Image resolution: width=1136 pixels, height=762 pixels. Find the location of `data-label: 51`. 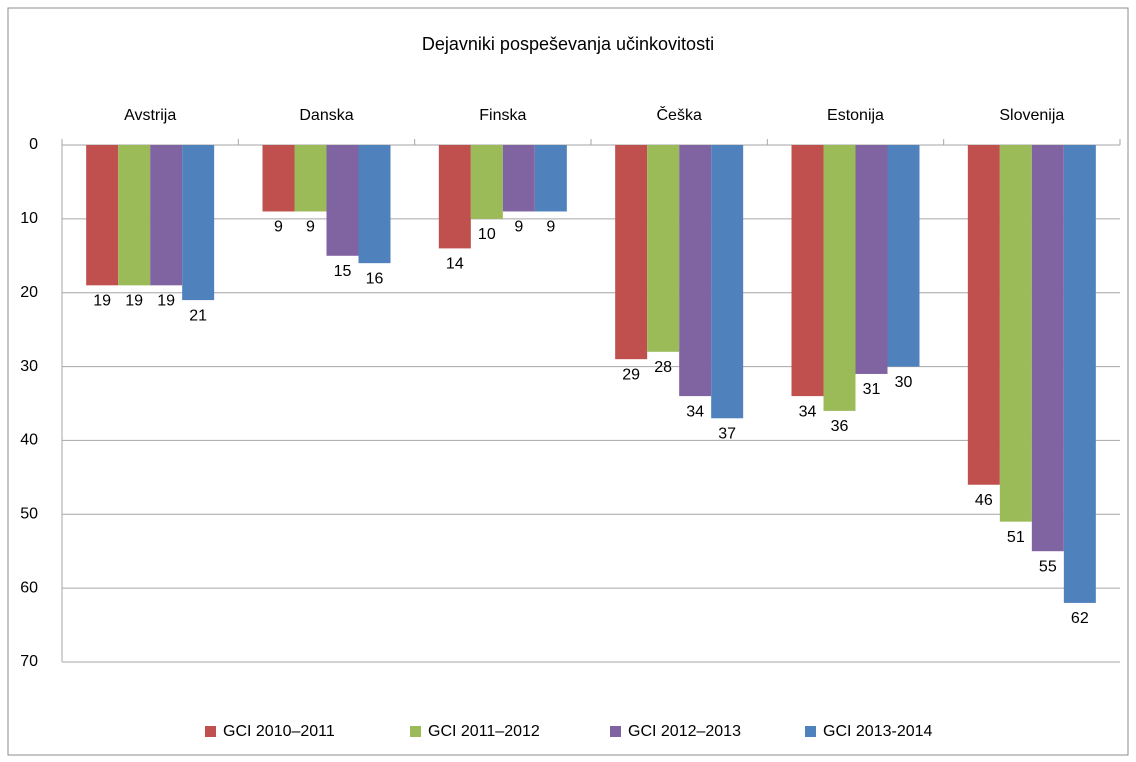

data-label: 51 is located at coordinates (1016, 537).